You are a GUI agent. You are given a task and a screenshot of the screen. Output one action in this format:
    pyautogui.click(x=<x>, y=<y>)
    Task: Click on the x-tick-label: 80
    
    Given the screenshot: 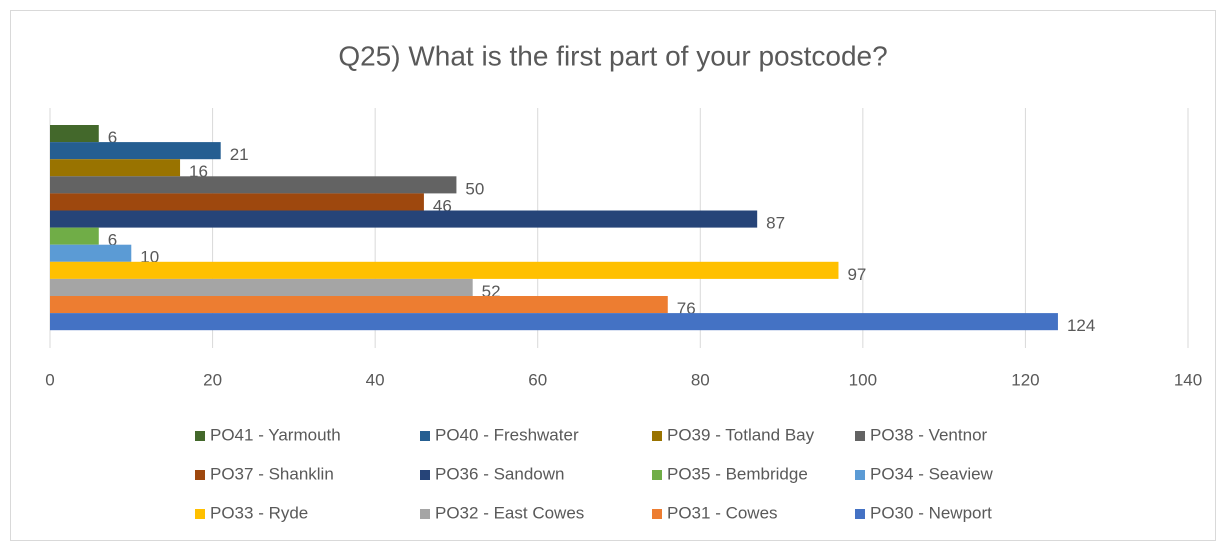 What is the action you would take?
    pyautogui.click(x=700, y=379)
    